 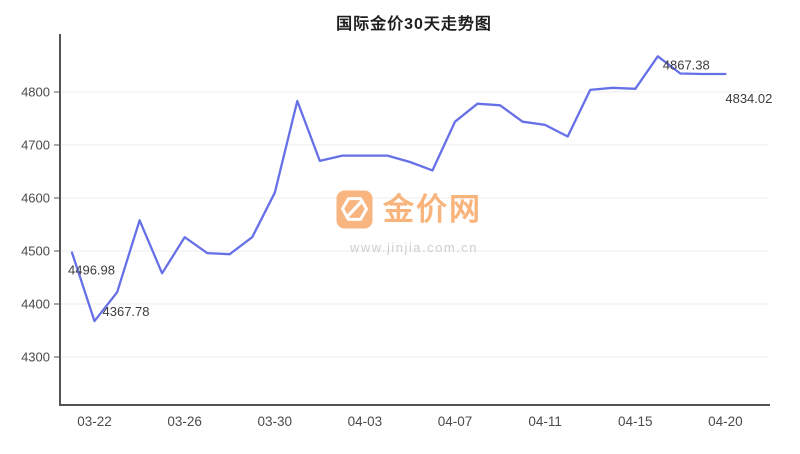 I want to click on x-tick-label: 03-22, so click(x=94, y=421).